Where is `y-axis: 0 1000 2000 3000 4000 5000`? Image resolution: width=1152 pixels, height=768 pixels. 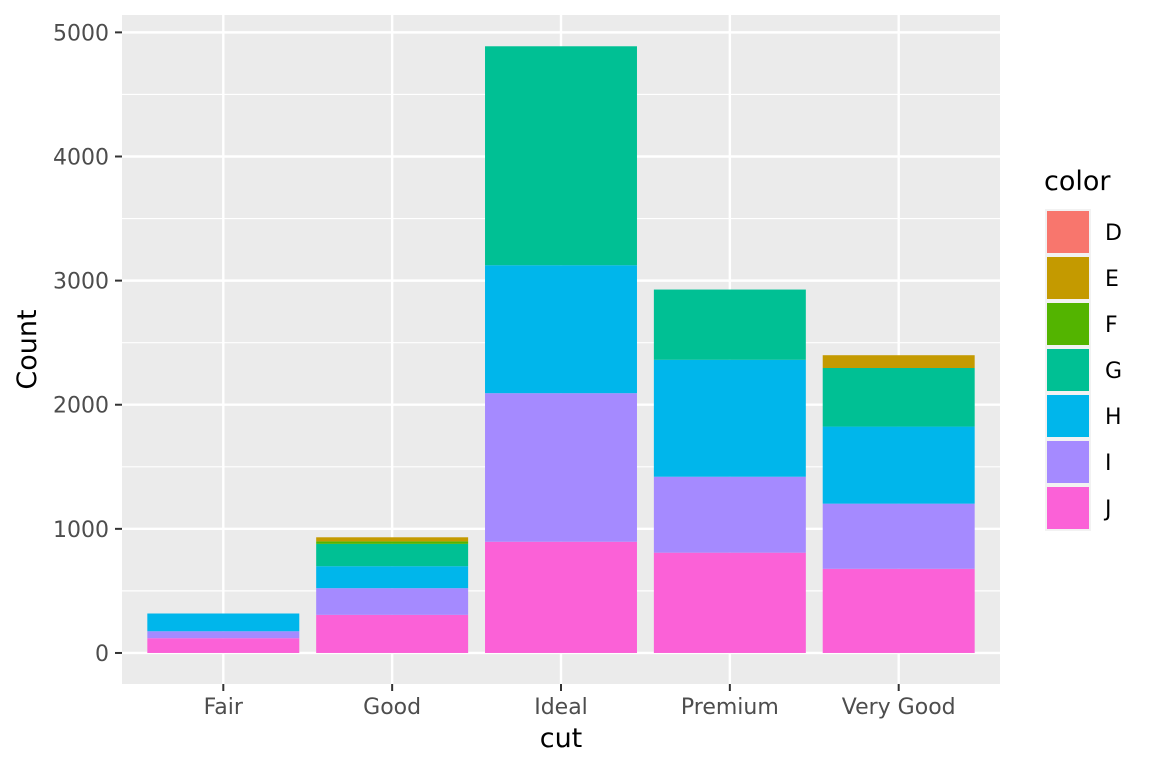 y-axis: 0 1000 2000 3000 4000 5000 is located at coordinates (87, 344).